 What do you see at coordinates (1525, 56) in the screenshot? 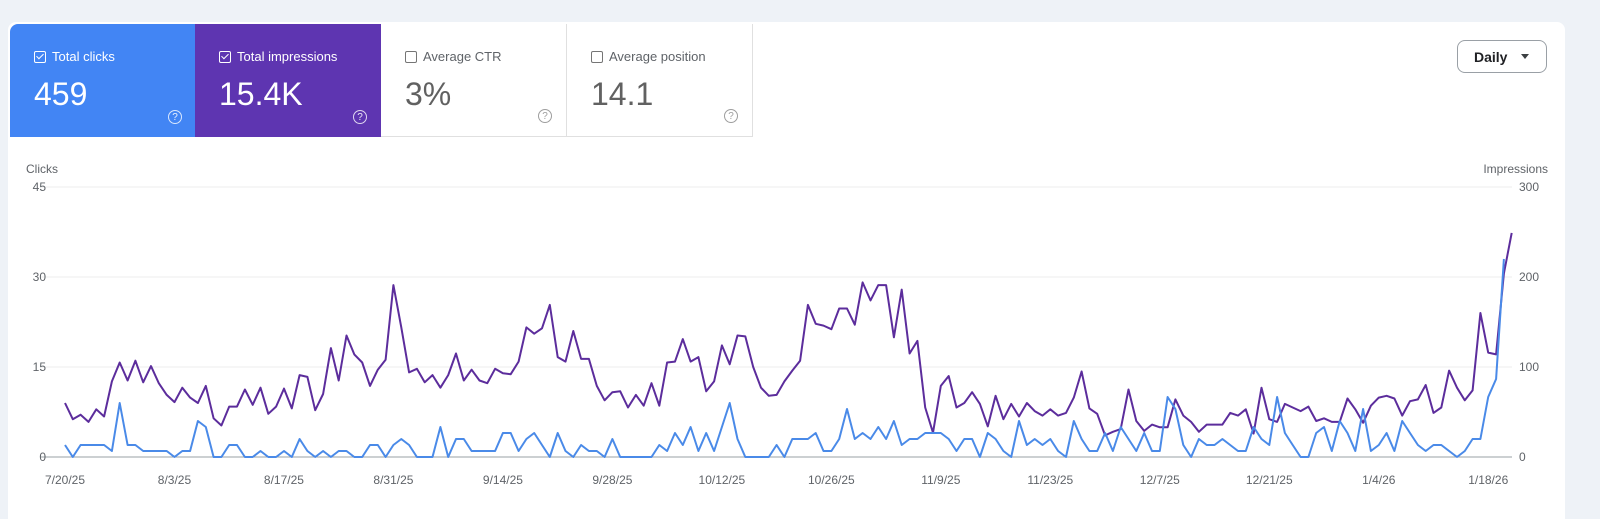
I see `caret-down-icon` at bounding box center [1525, 56].